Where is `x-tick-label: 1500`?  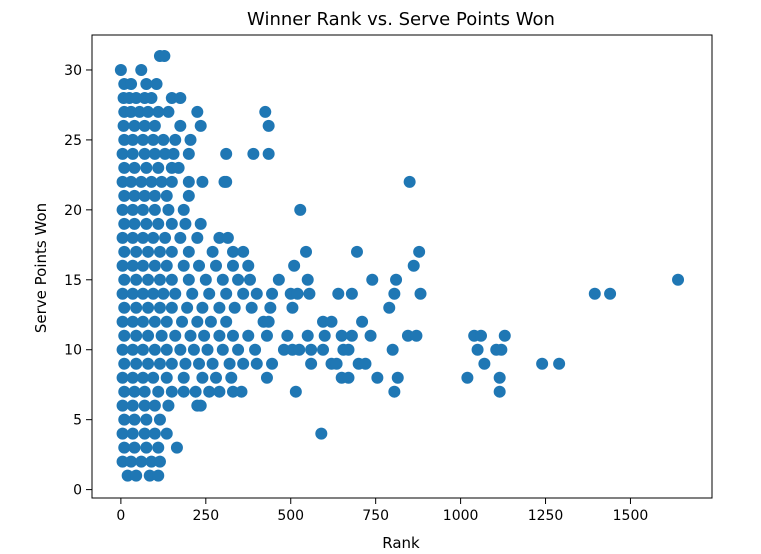 x-tick-label: 1500 is located at coordinates (631, 516).